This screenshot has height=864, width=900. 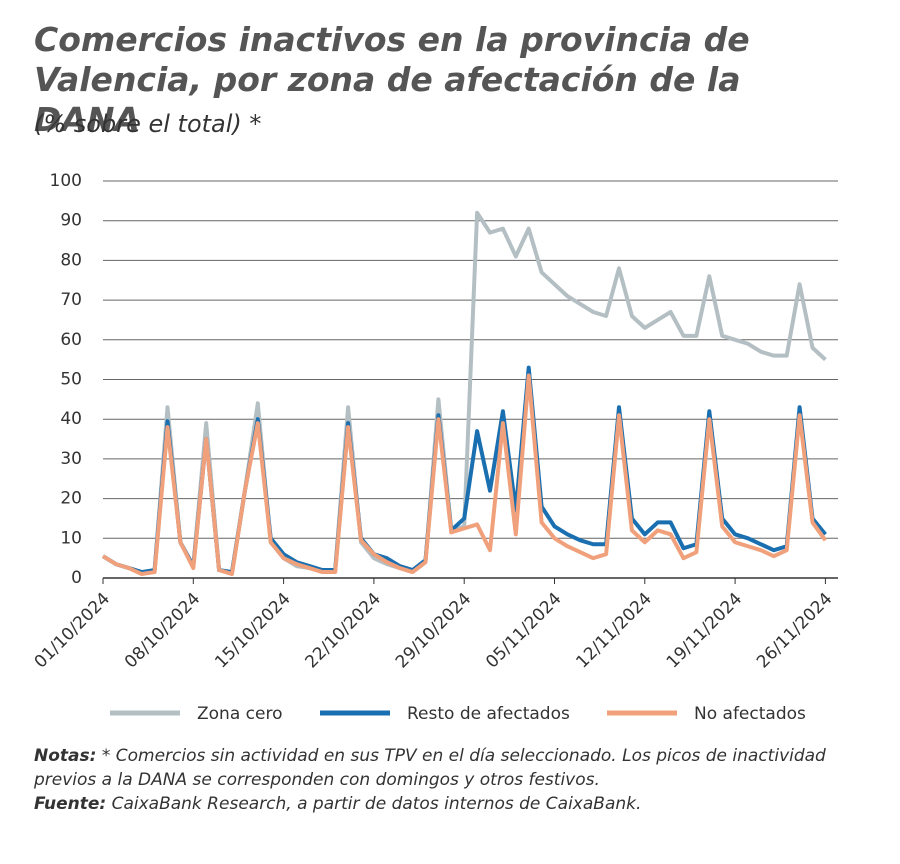 What do you see at coordinates (66, 181) in the screenshot?
I see `y-tick-label: 100` at bounding box center [66, 181].